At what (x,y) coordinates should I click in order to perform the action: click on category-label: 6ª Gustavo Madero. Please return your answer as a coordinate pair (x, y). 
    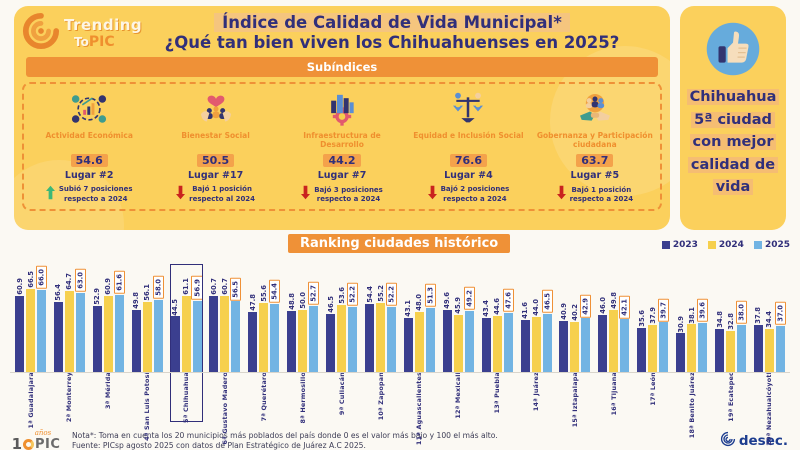
    Looking at the image, I should click on (224, 408).